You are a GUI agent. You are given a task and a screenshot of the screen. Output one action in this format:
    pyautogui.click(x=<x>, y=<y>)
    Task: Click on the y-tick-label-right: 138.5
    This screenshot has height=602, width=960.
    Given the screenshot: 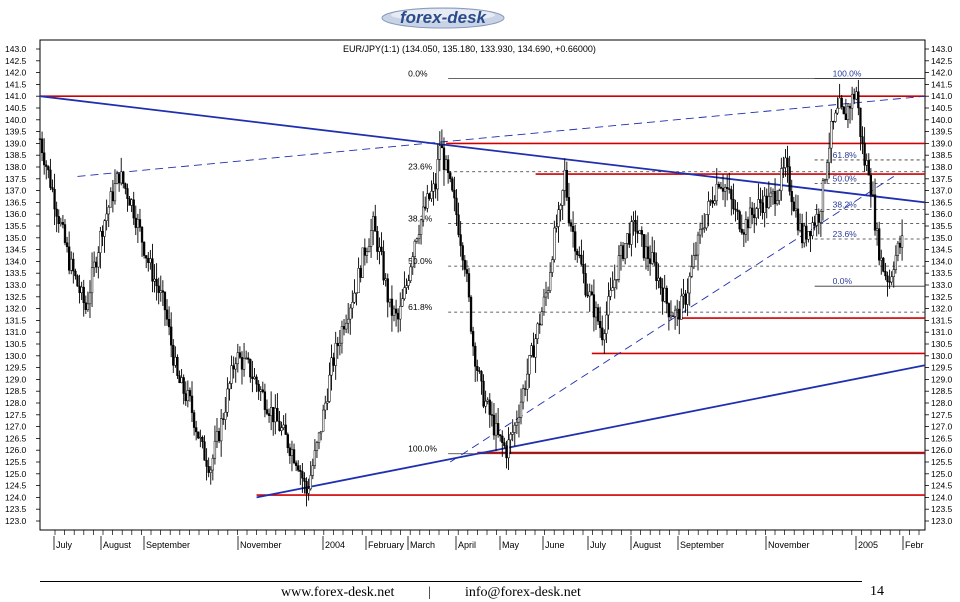 What is the action you would take?
    pyautogui.click(x=942, y=155)
    